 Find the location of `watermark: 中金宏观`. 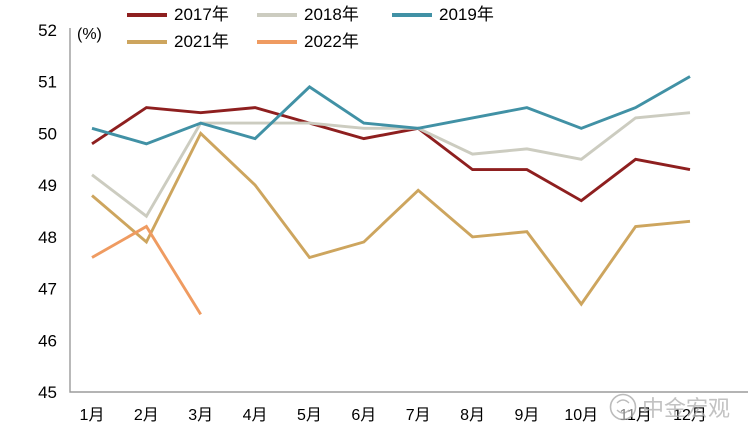

watermark: 中金宏观 is located at coordinates (669, 407).